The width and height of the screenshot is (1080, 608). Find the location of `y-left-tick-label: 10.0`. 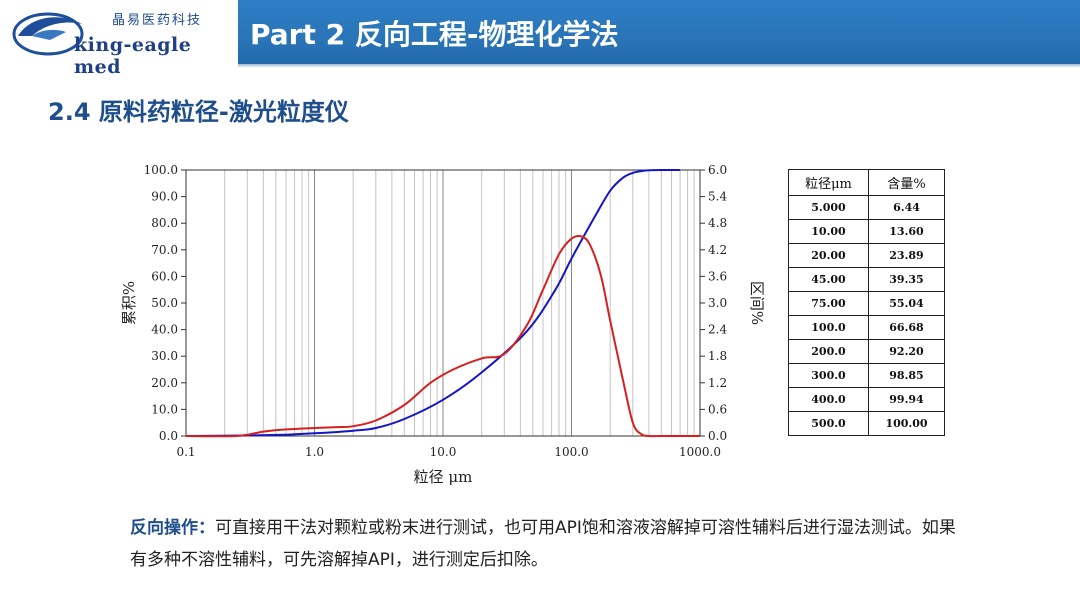

y-left-tick-label: 10.0 is located at coordinates (164, 409).